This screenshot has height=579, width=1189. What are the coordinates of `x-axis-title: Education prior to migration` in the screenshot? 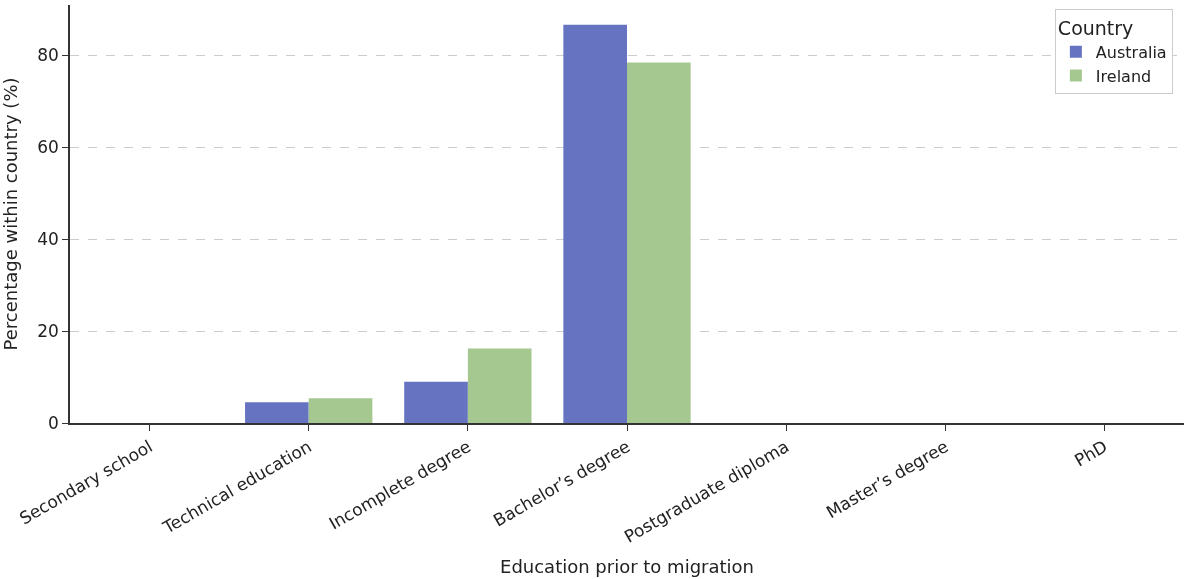 It's located at (627, 567).